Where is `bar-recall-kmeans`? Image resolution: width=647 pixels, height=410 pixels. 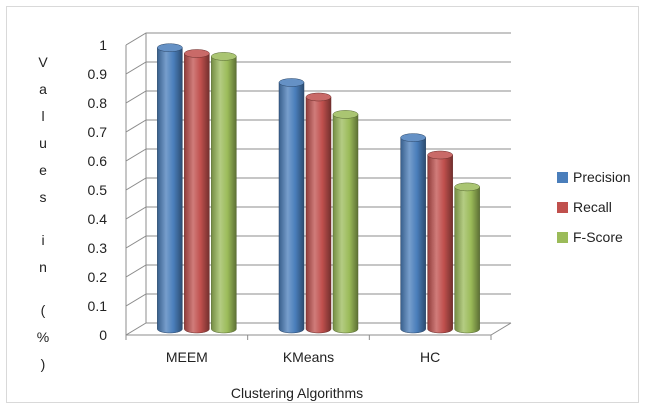 bar-recall-kmeans is located at coordinates (318, 213).